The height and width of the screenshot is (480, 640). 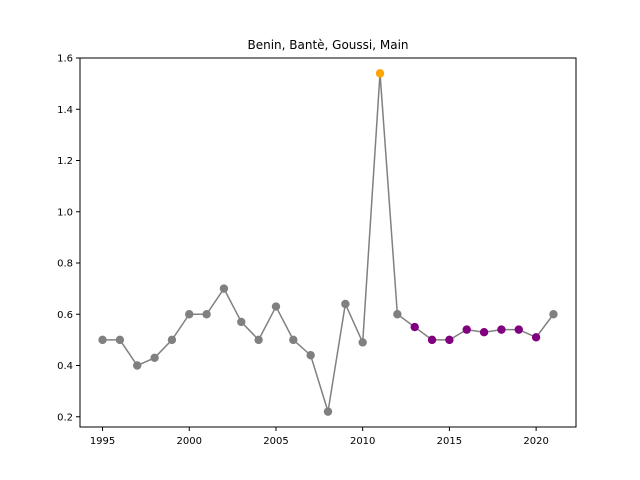 I want to click on x-axis: 1995 2000 2005 2010 2015 2020, so click(x=319, y=437).